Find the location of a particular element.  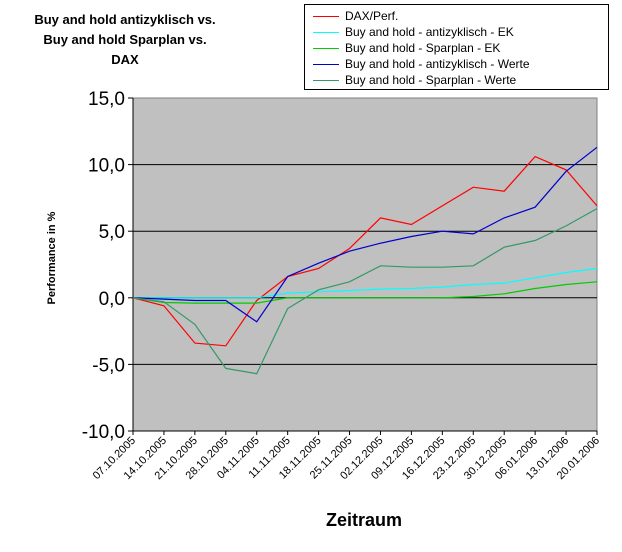

chart-title-line-1: Buy and hold antizyklisch vs. is located at coordinates (125, 19).